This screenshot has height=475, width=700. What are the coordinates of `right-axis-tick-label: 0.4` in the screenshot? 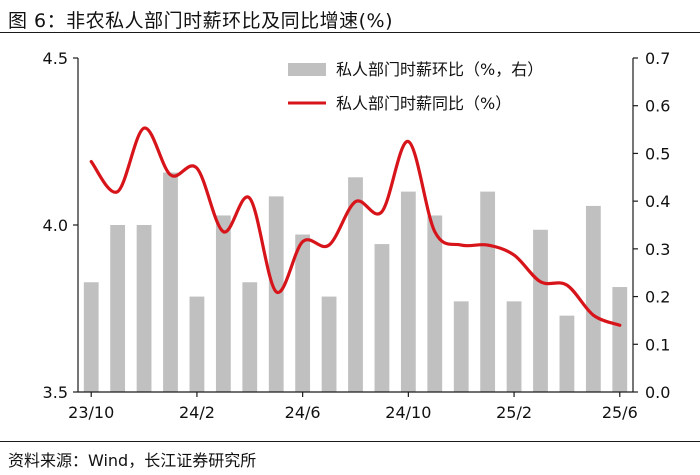 It's located at (657, 201).